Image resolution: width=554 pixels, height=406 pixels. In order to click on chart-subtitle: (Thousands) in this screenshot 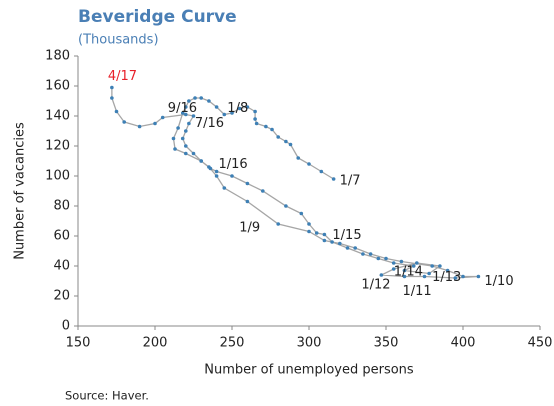, I will do `click(118, 40)`.